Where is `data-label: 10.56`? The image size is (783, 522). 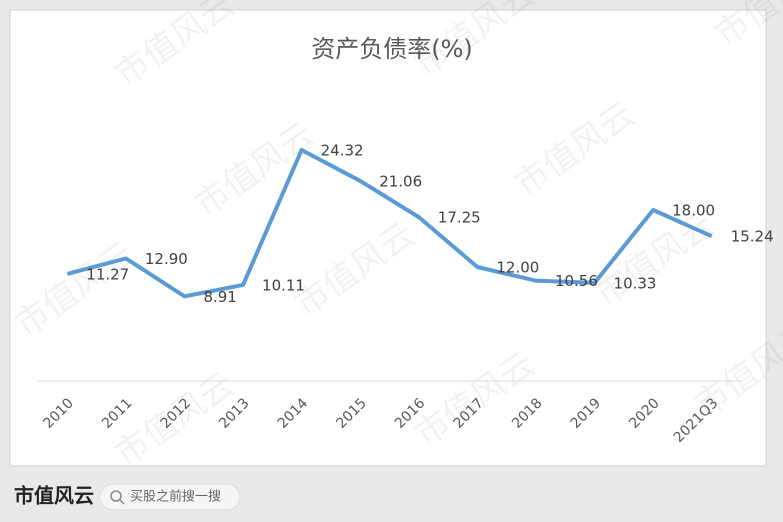
data-label: 10.56 is located at coordinates (576, 281).